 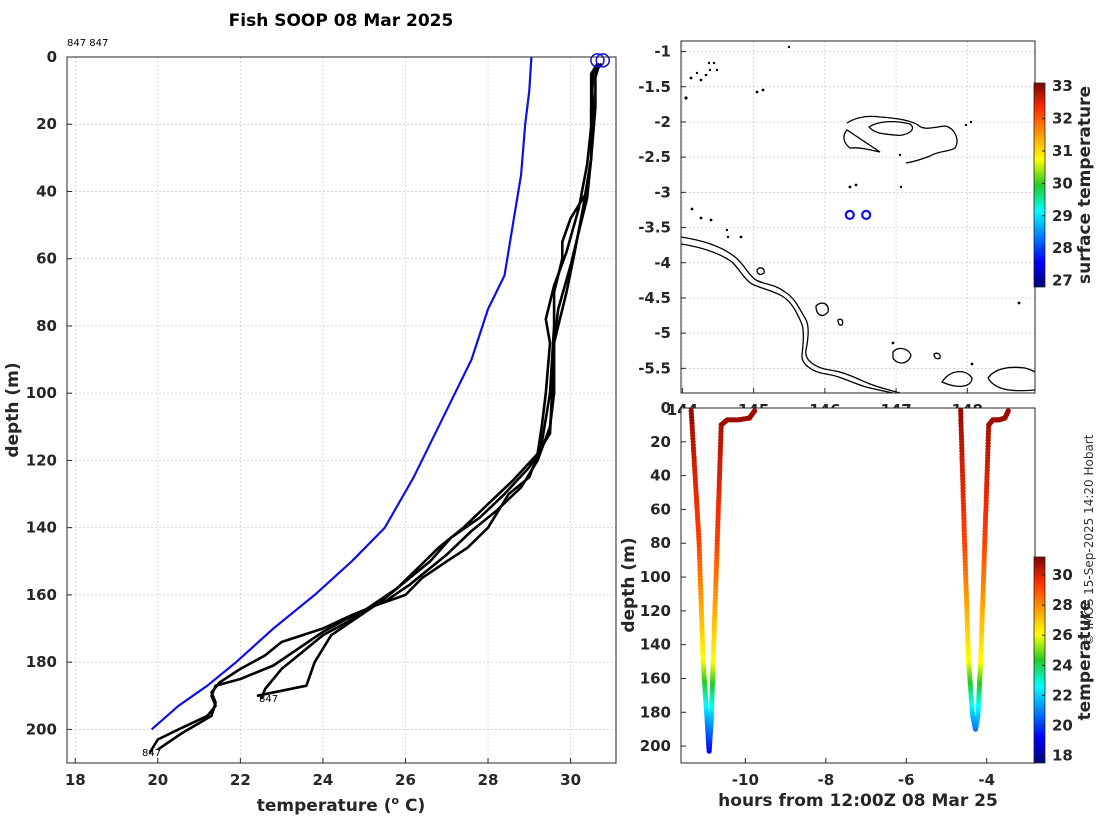 What do you see at coordinates (666, 408) in the screenshot?
I see `section-ytick-label: 0` at bounding box center [666, 408].